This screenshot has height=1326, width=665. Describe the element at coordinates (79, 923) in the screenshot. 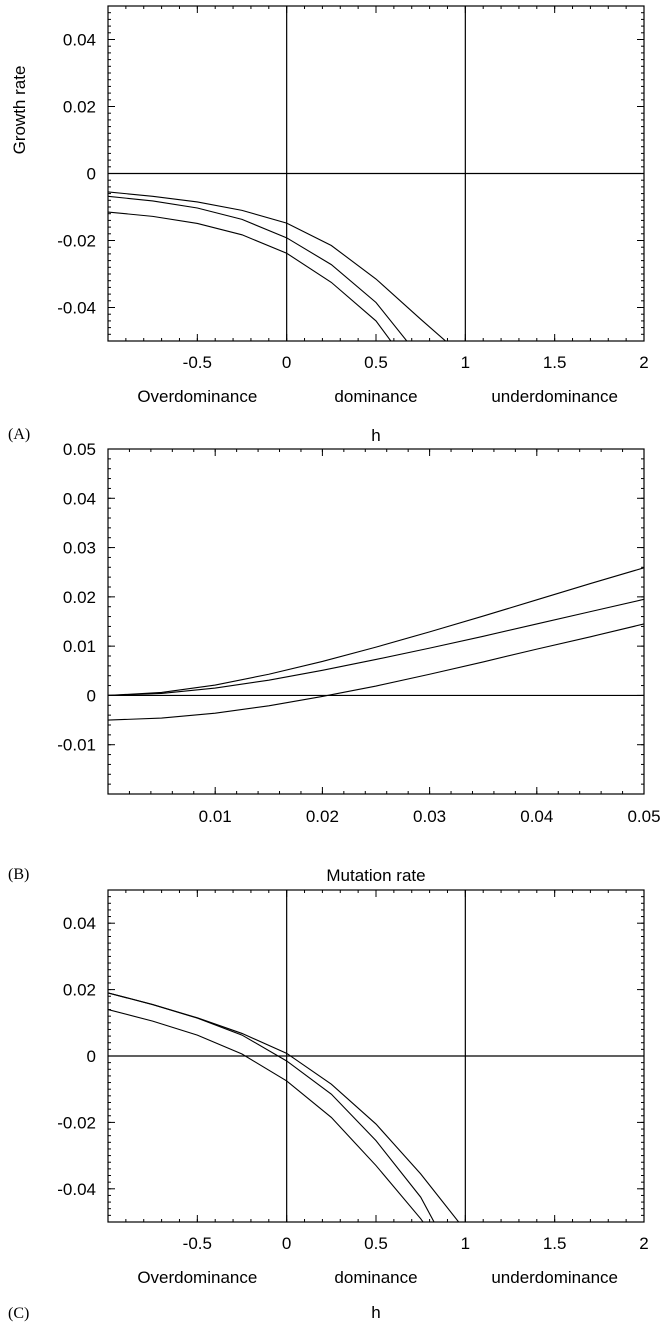

I see `panel-c-y-tick-label: 0.04` at that location.